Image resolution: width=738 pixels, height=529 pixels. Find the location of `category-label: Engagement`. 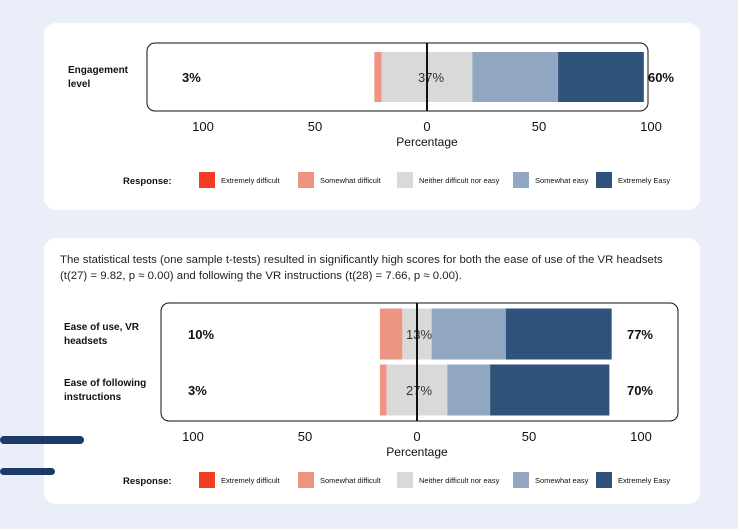

category-label: Engagement is located at coordinates (98, 70).